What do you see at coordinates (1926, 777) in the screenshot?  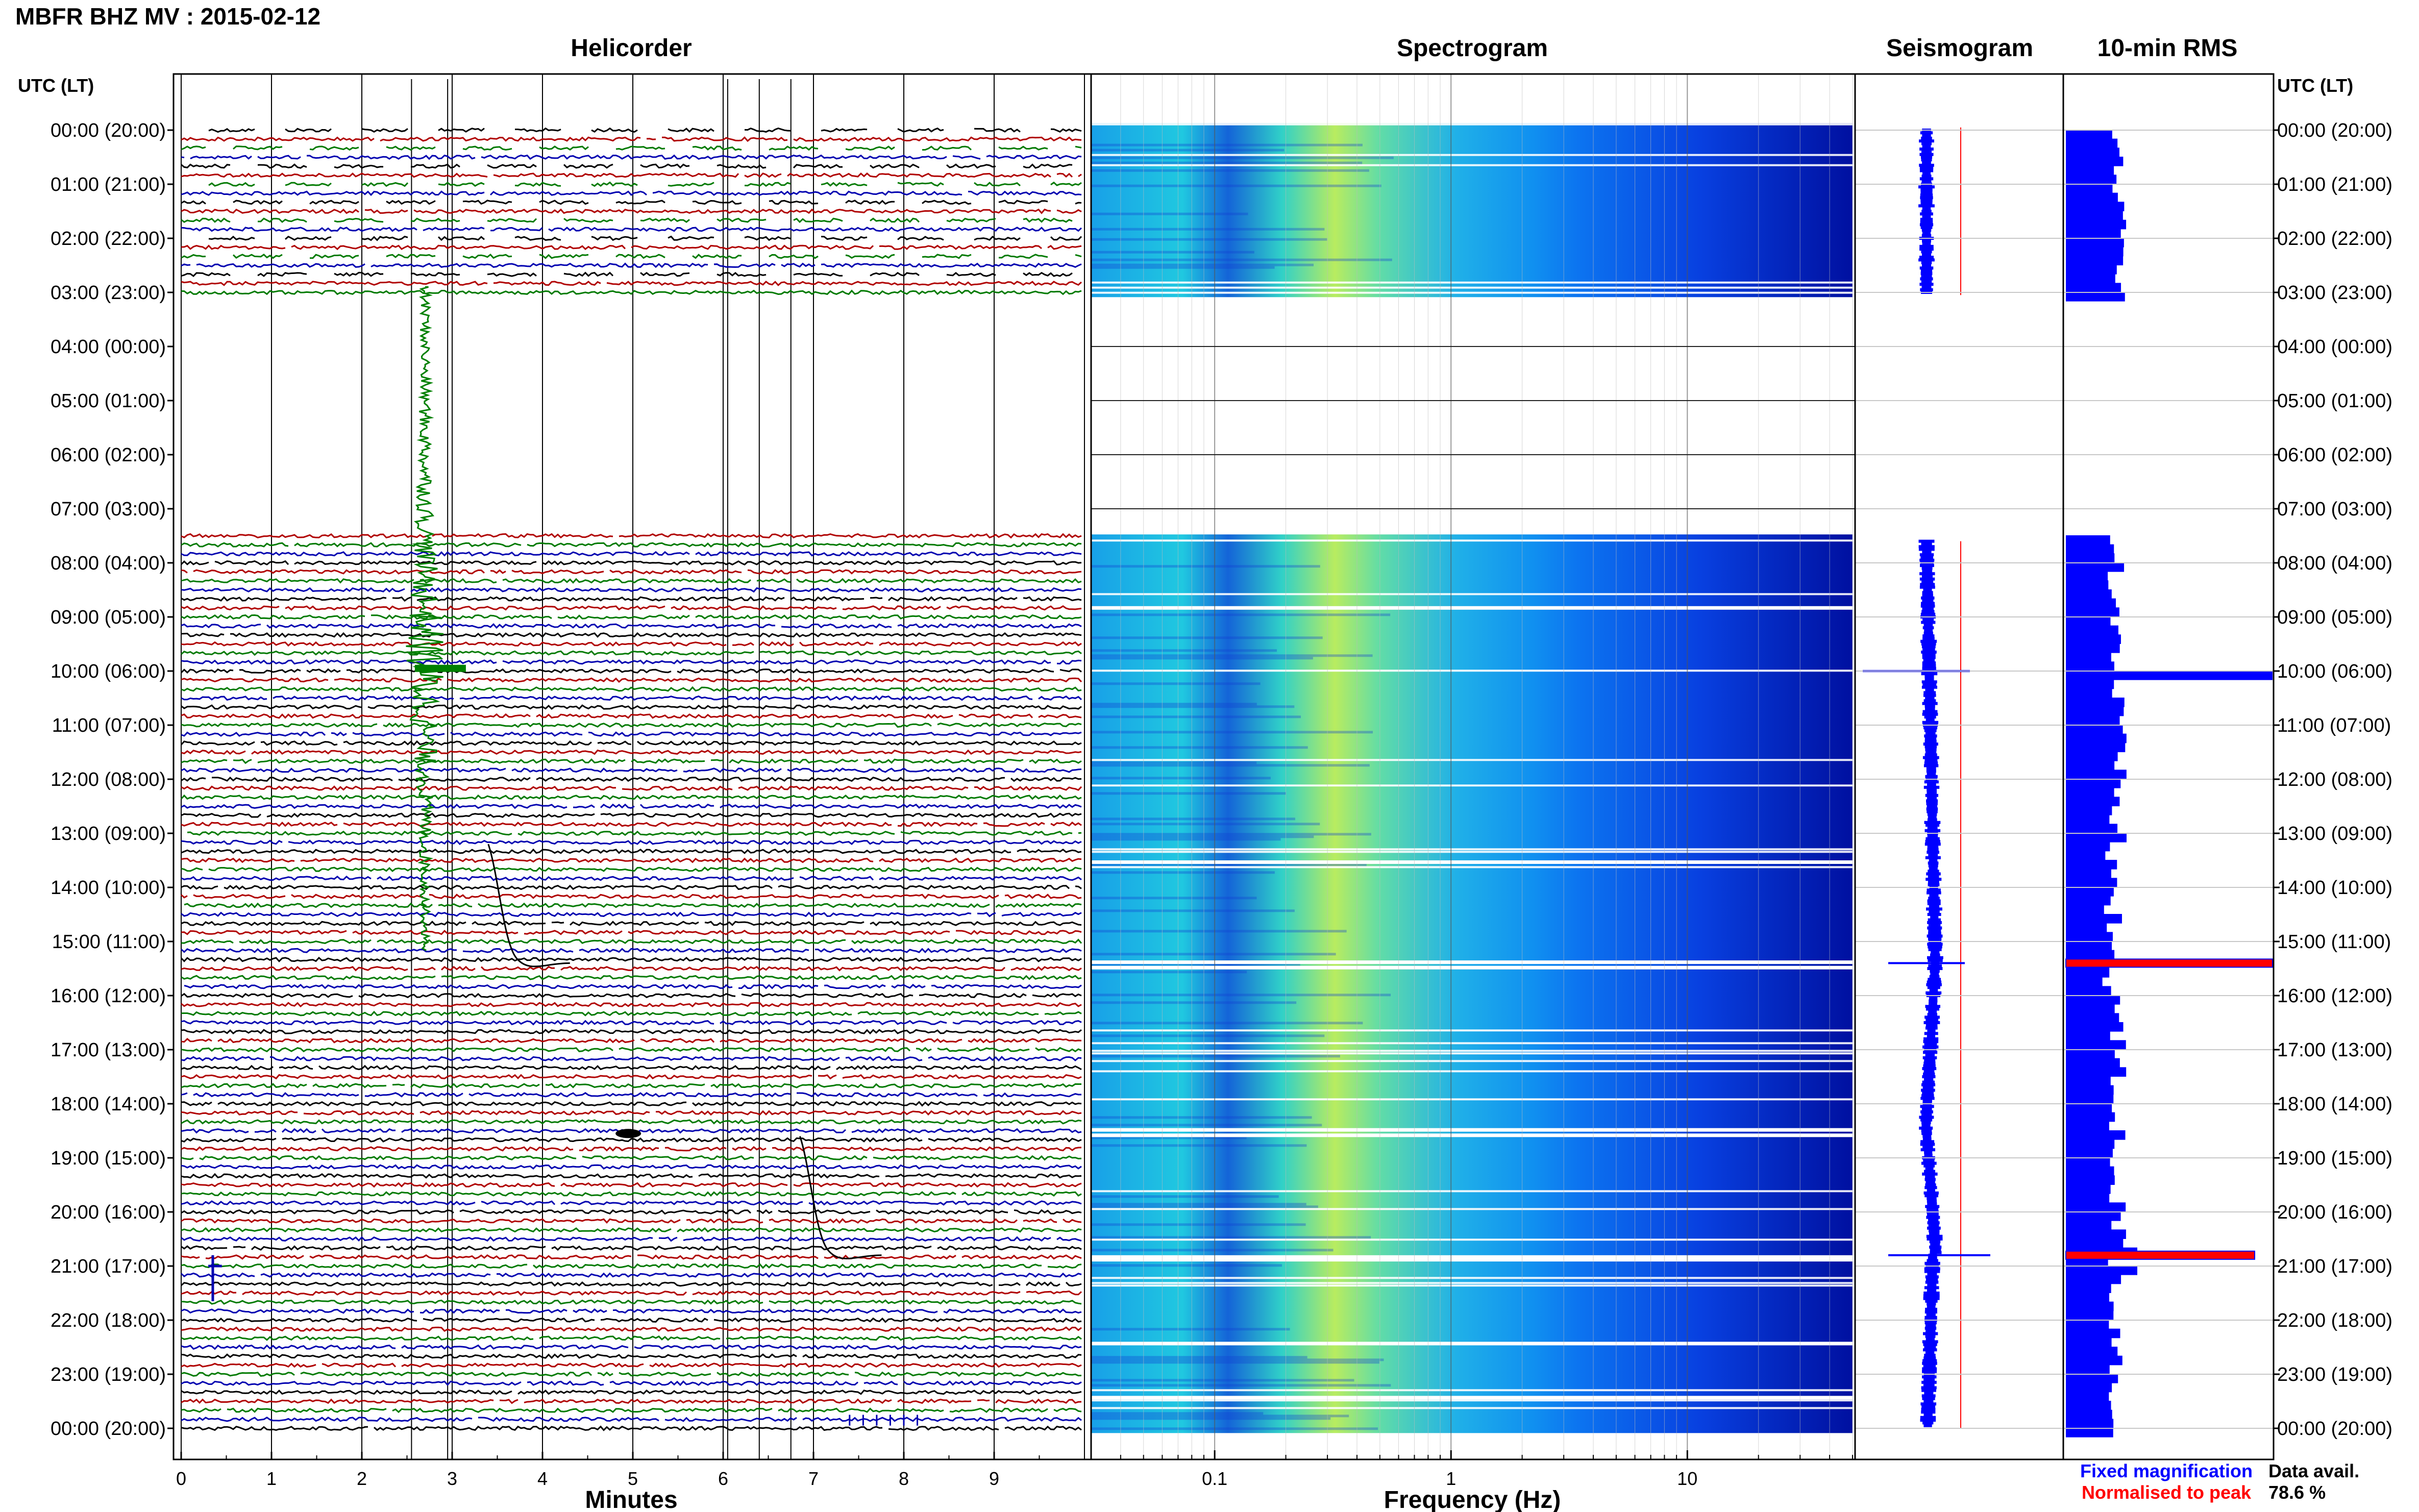 I see `seismogram-plot` at bounding box center [1926, 777].